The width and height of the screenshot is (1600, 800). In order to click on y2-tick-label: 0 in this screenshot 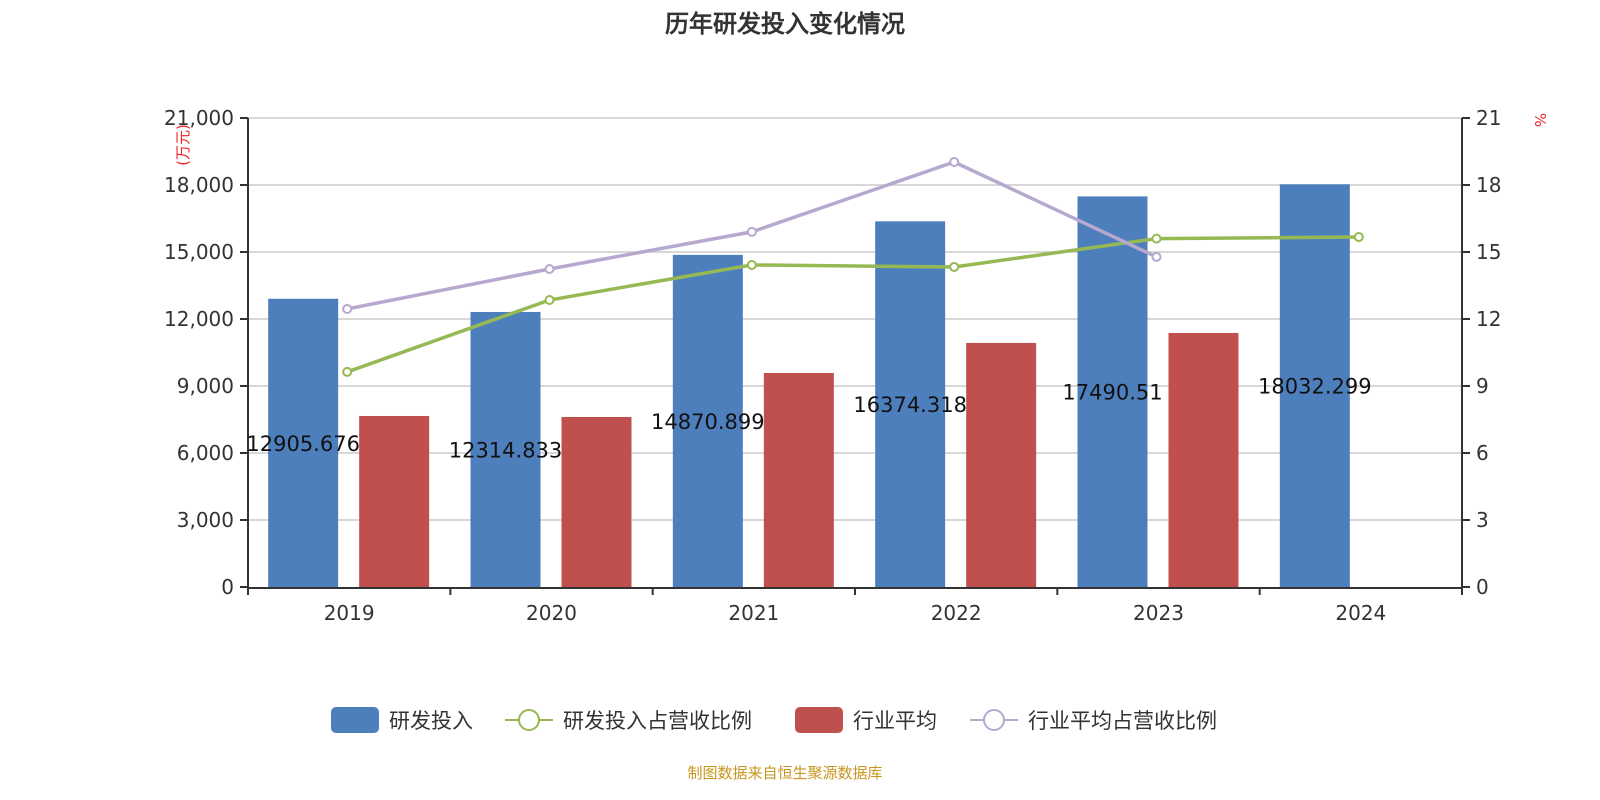, I will do `click(1482, 587)`.